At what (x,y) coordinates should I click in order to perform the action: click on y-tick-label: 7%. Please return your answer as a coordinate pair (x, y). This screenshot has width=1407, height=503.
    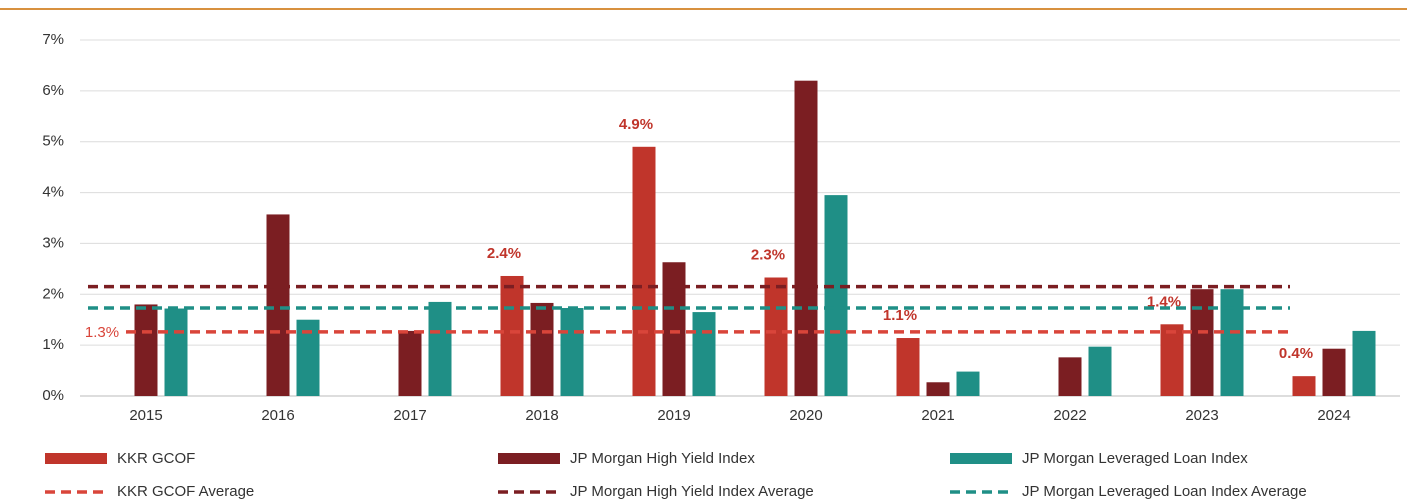
    Looking at the image, I should click on (53, 39).